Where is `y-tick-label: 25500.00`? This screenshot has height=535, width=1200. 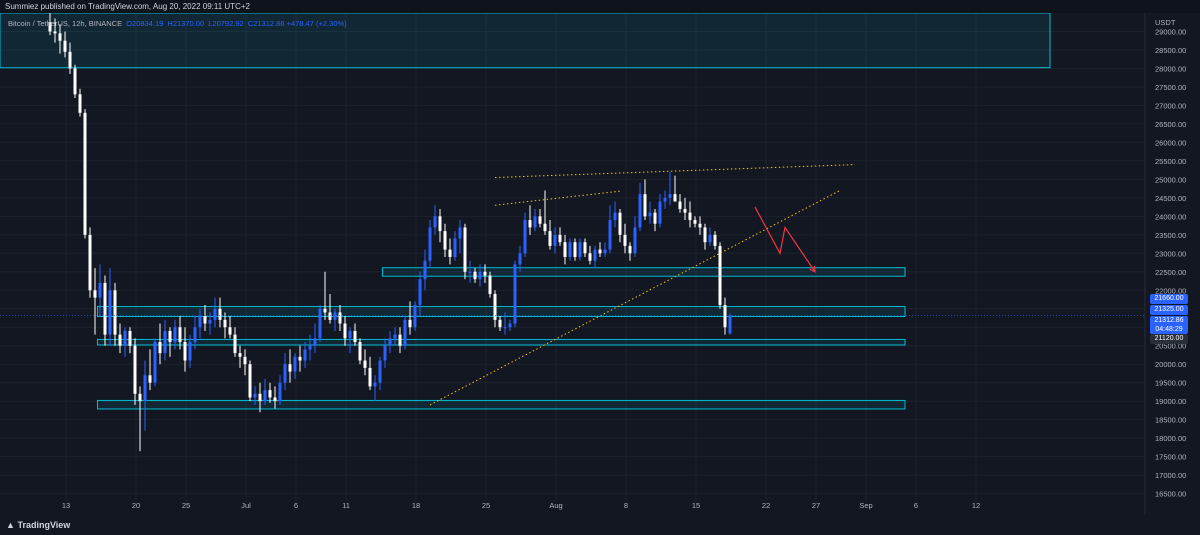
y-tick-label: 25500.00 is located at coordinates (1170, 161).